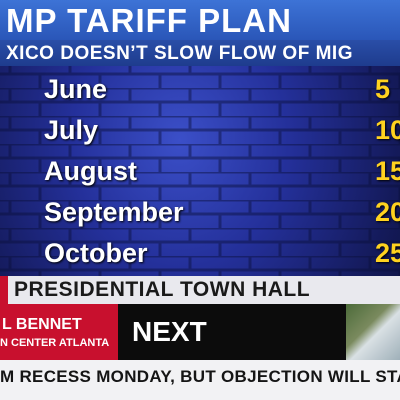 This screenshot has width=400, height=400. I want to click on schedule-row: August 15, so click(200, 175).